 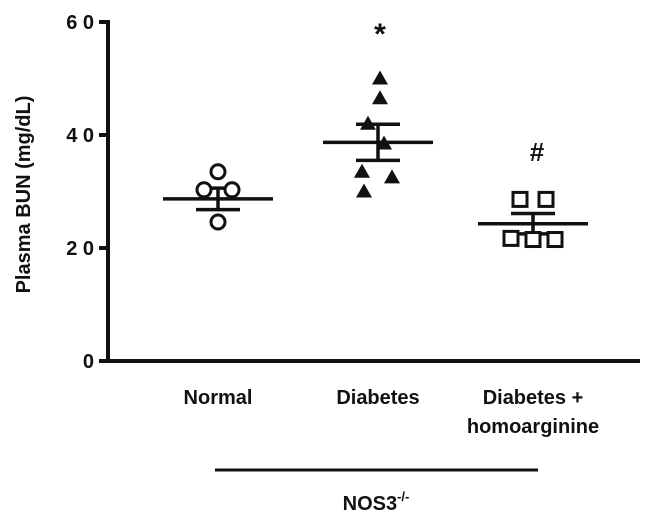 I want to click on series-group, so click(x=218, y=197).